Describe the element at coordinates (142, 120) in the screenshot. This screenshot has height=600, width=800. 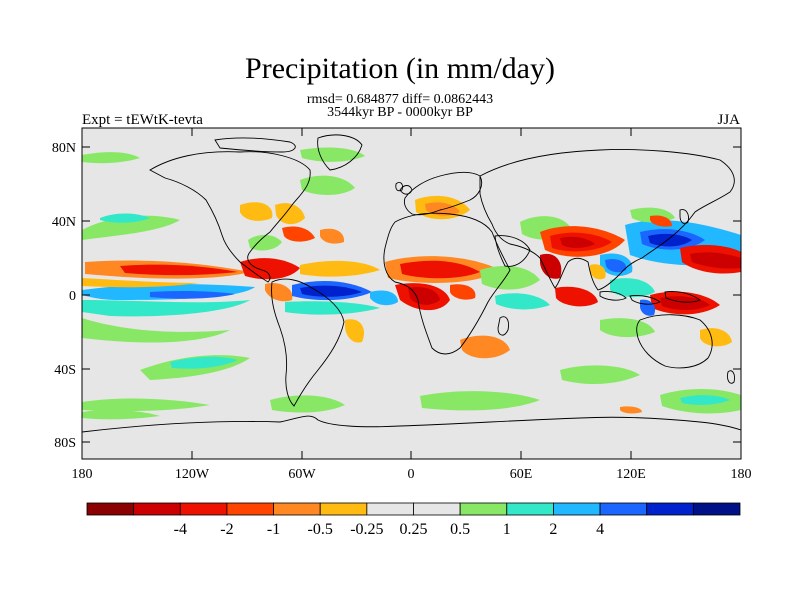
I see `experiment-label: Expt = tEWtK-tevta` at that location.